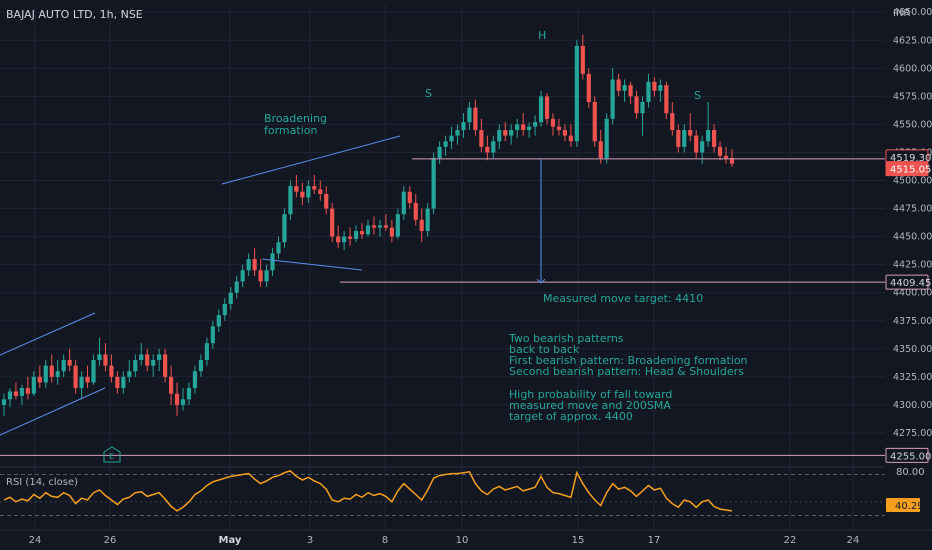 This screenshot has width=932, height=550. What do you see at coordinates (385, 540) in the screenshot?
I see `time-tick-label: 8` at bounding box center [385, 540].